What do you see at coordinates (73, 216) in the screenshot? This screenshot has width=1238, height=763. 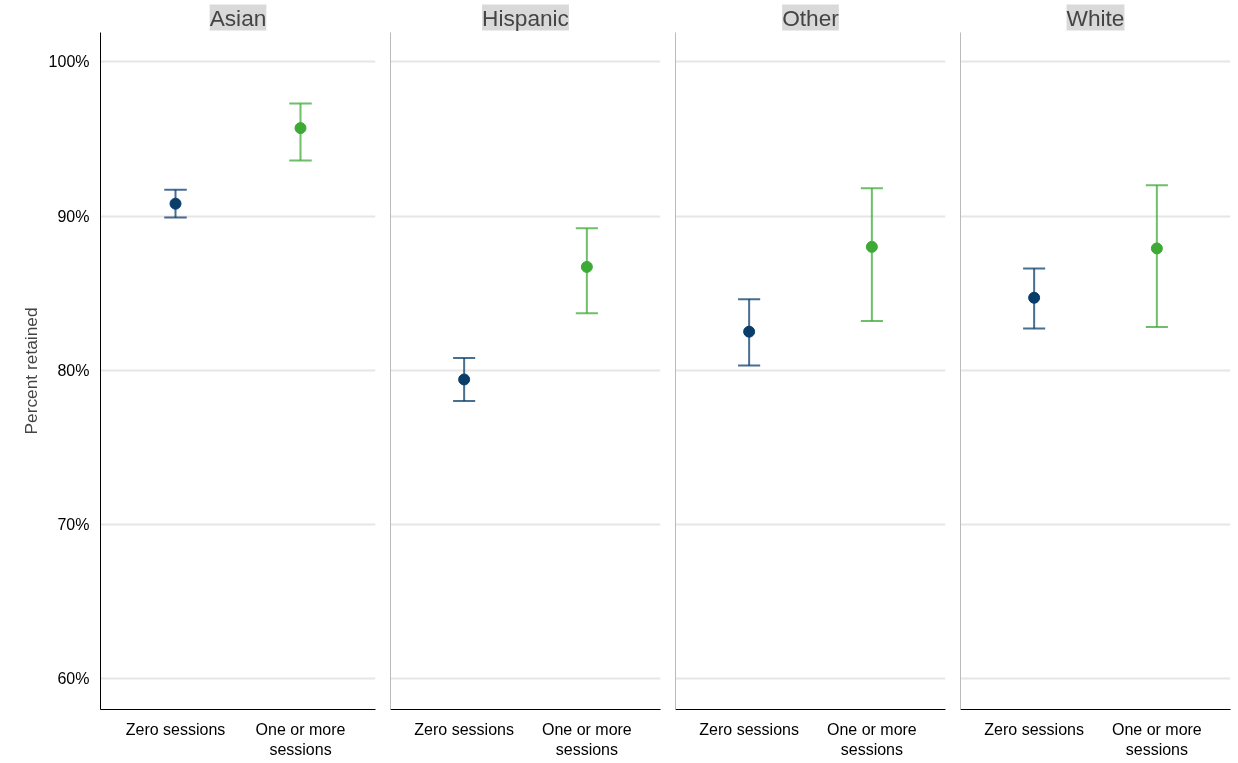 I see `y-tick-label: 90%` at bounding box center [73, 216].